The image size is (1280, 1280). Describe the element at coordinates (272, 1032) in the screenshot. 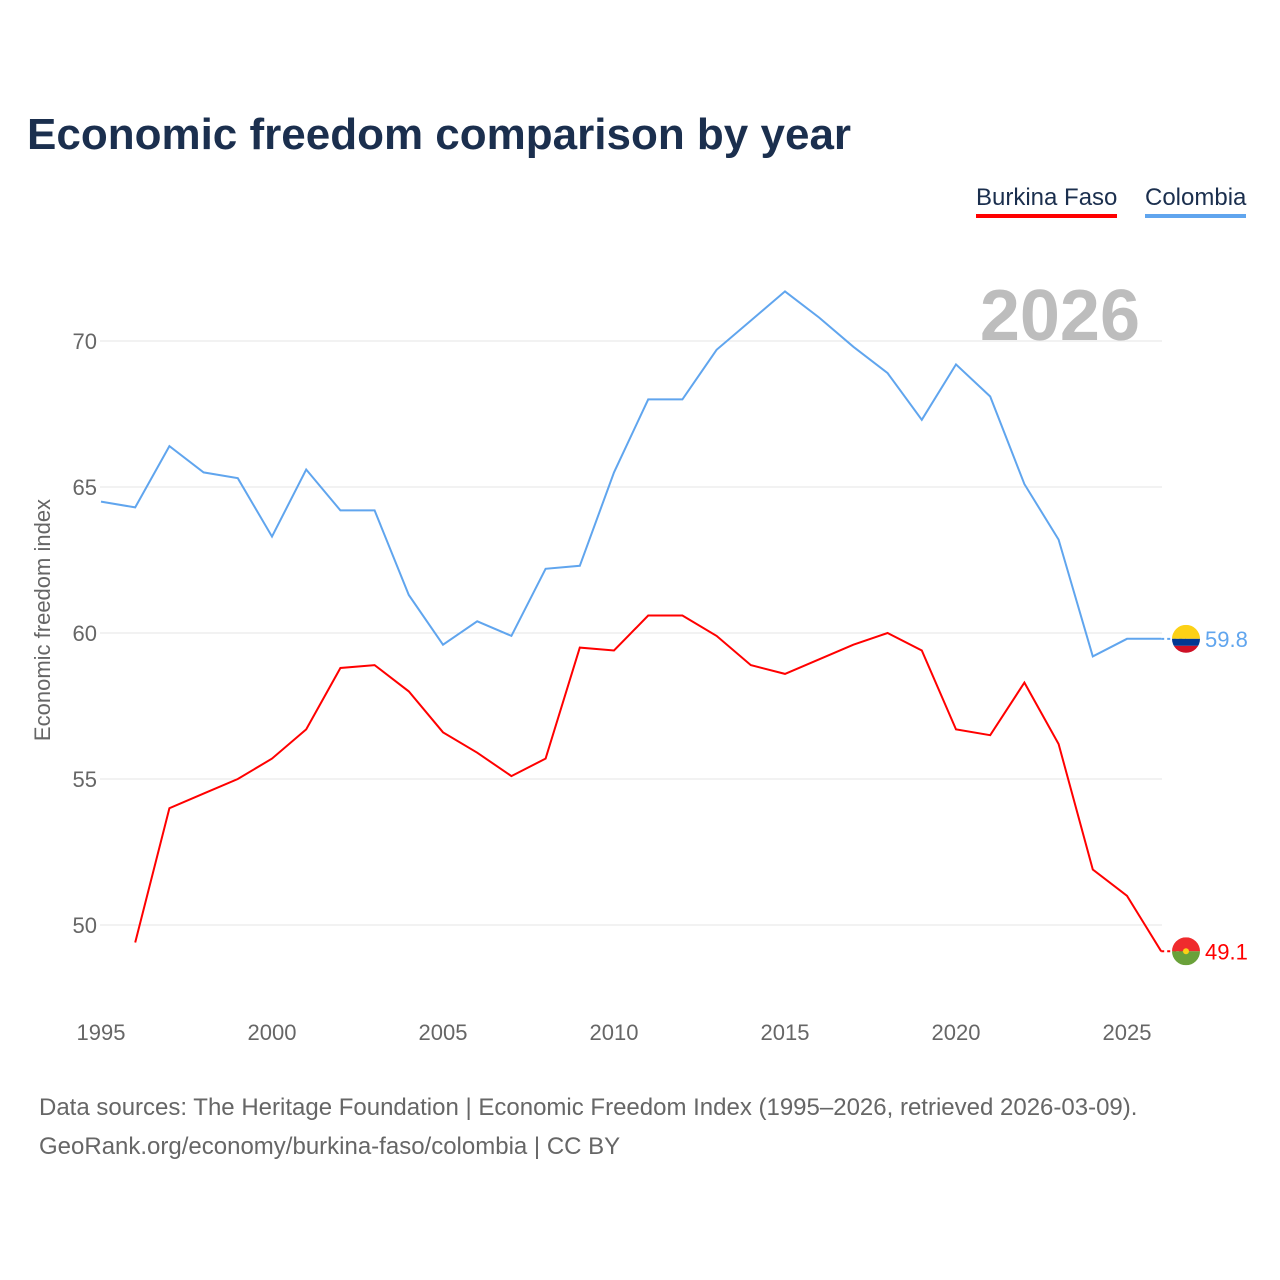

I see `x-tick-label: 2000` at that location.